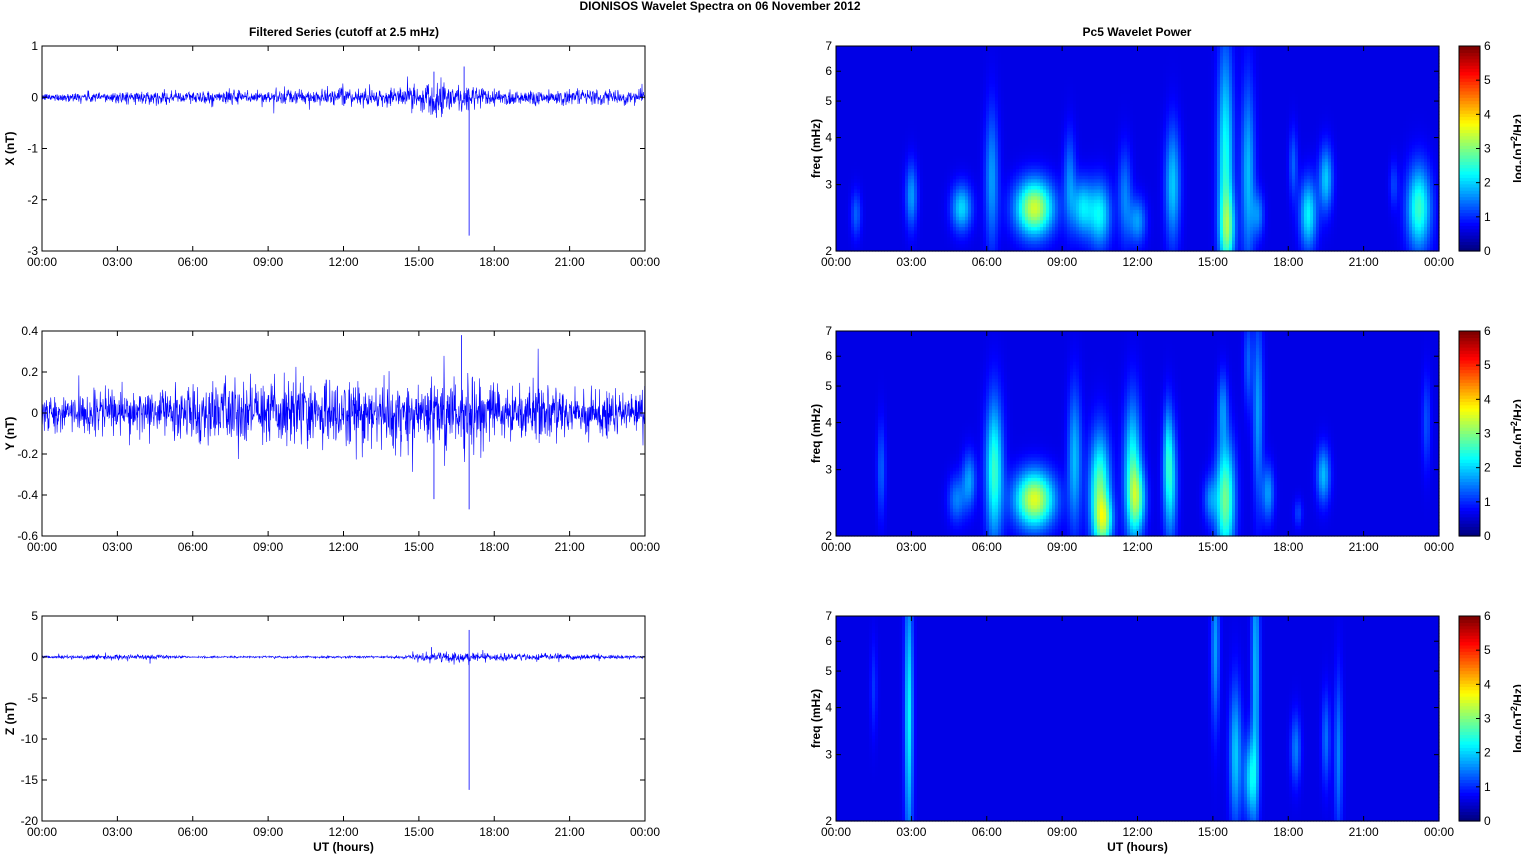 This screenshot has width=1521, height=854. What do you see at coordinates (117, 832) in the screenshot?
I see `series-panel-3-xtick-label: 03:00` at bounding box center [117, 832].